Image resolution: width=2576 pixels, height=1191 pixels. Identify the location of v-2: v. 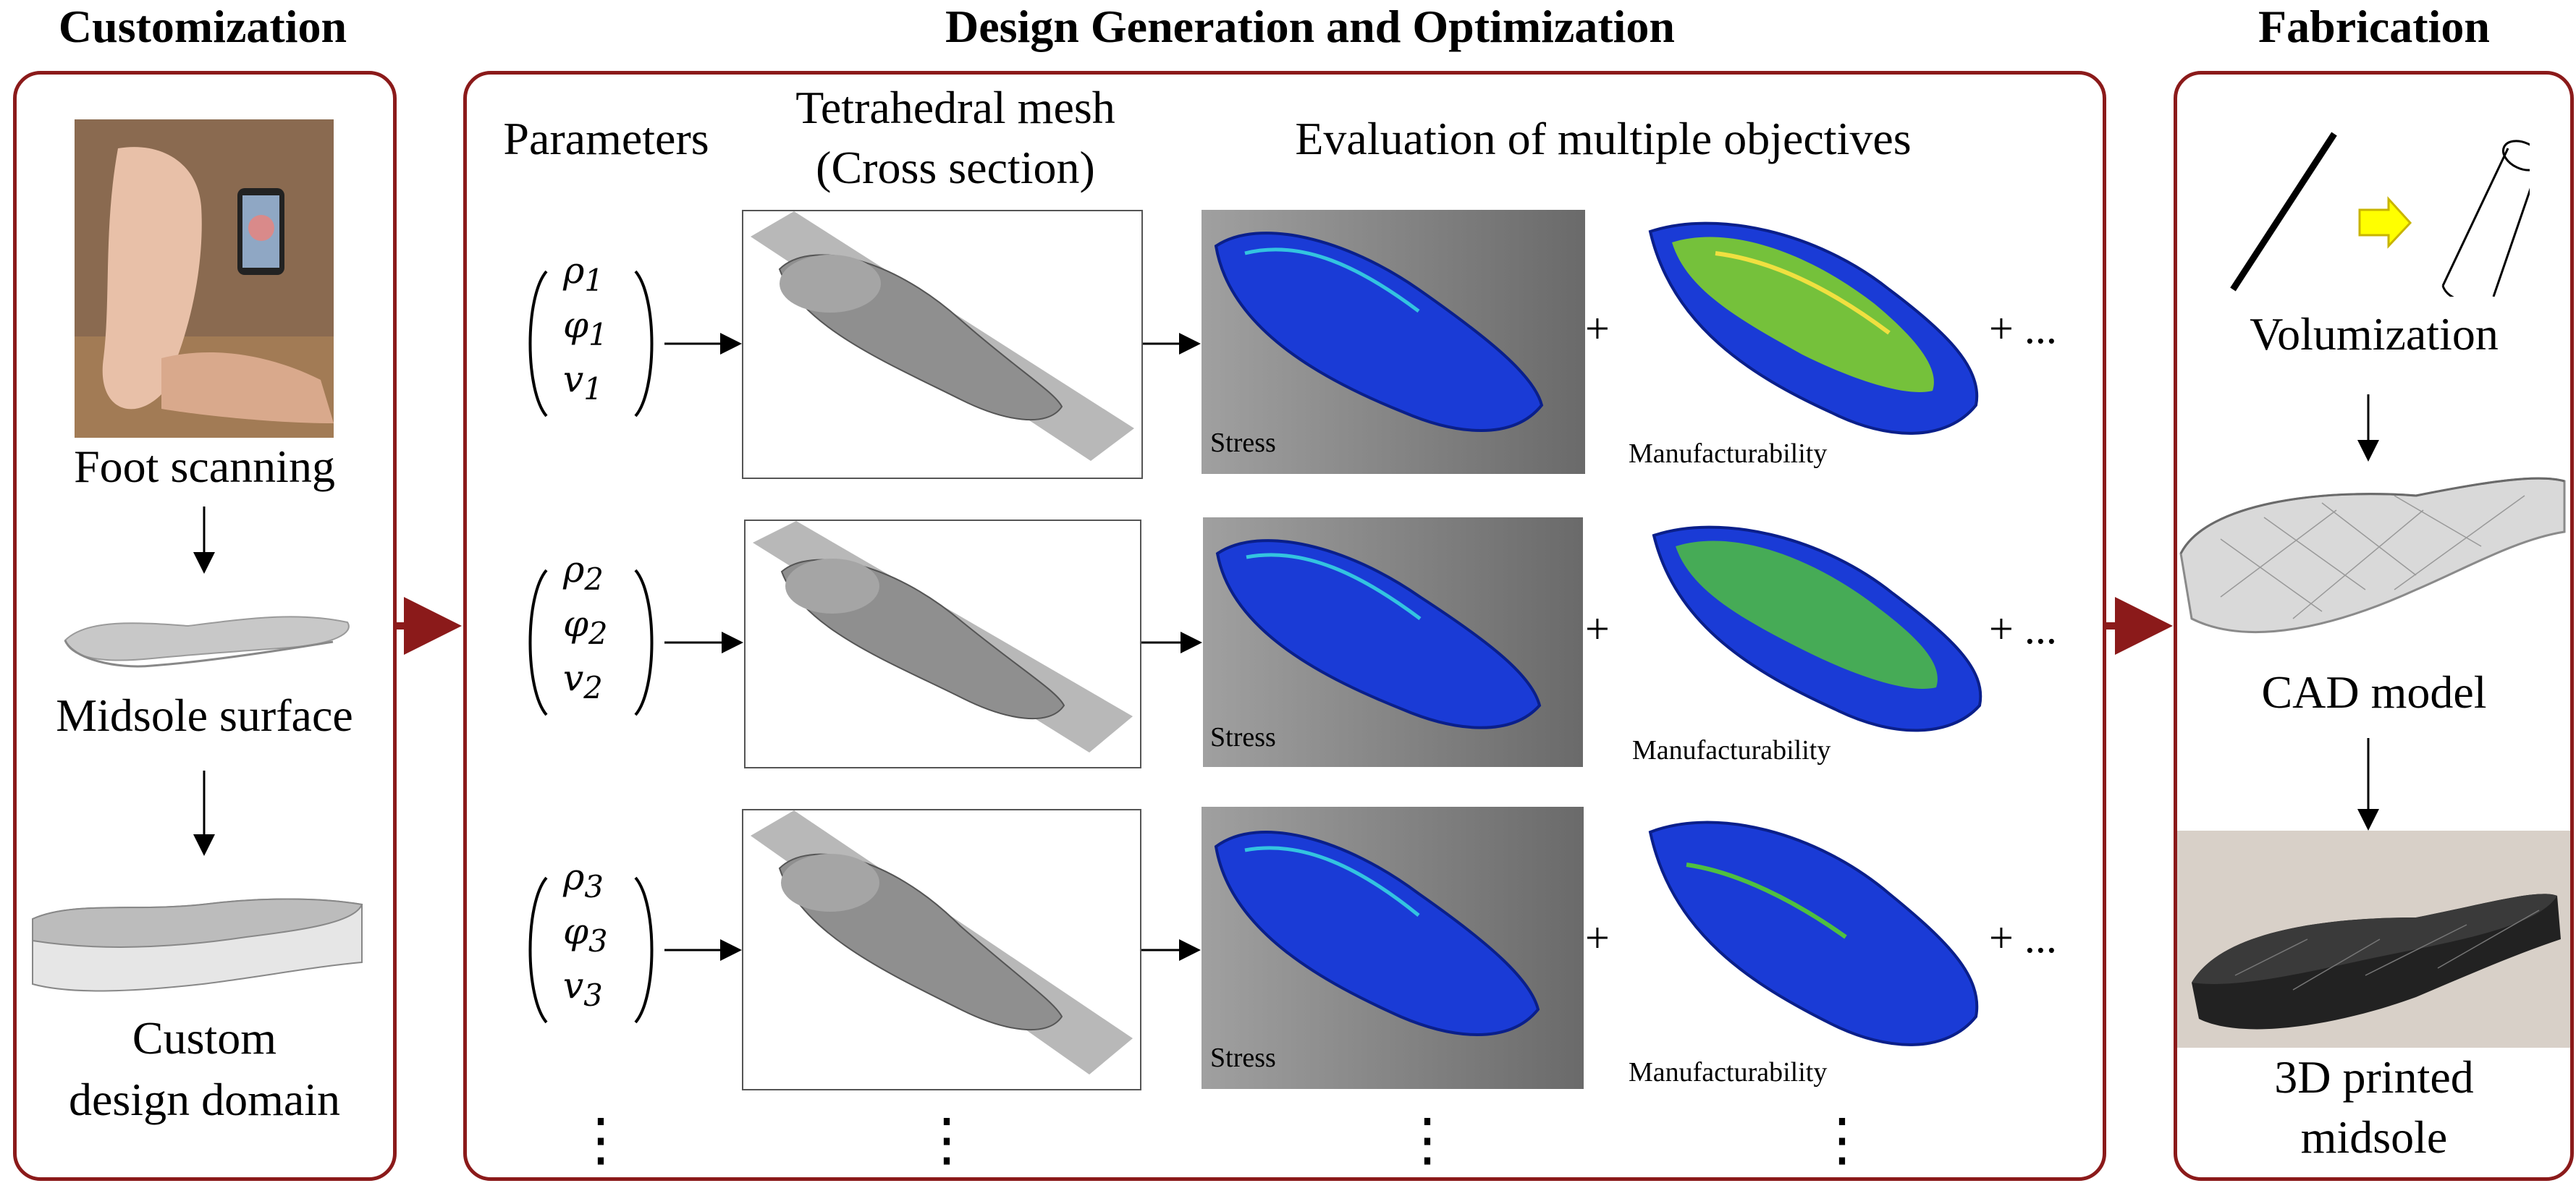
(574, 678).